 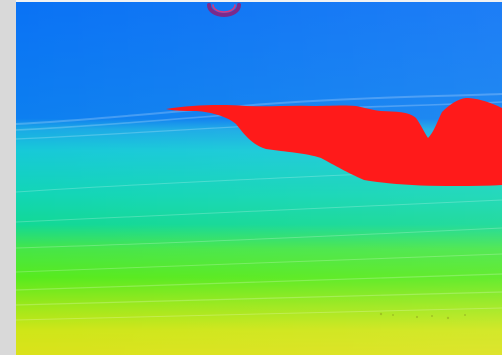 What do you see at coordinates (224, 10) in the screenshot?
I see `semicircle-marker-icon` at bounding box center [224, 10].